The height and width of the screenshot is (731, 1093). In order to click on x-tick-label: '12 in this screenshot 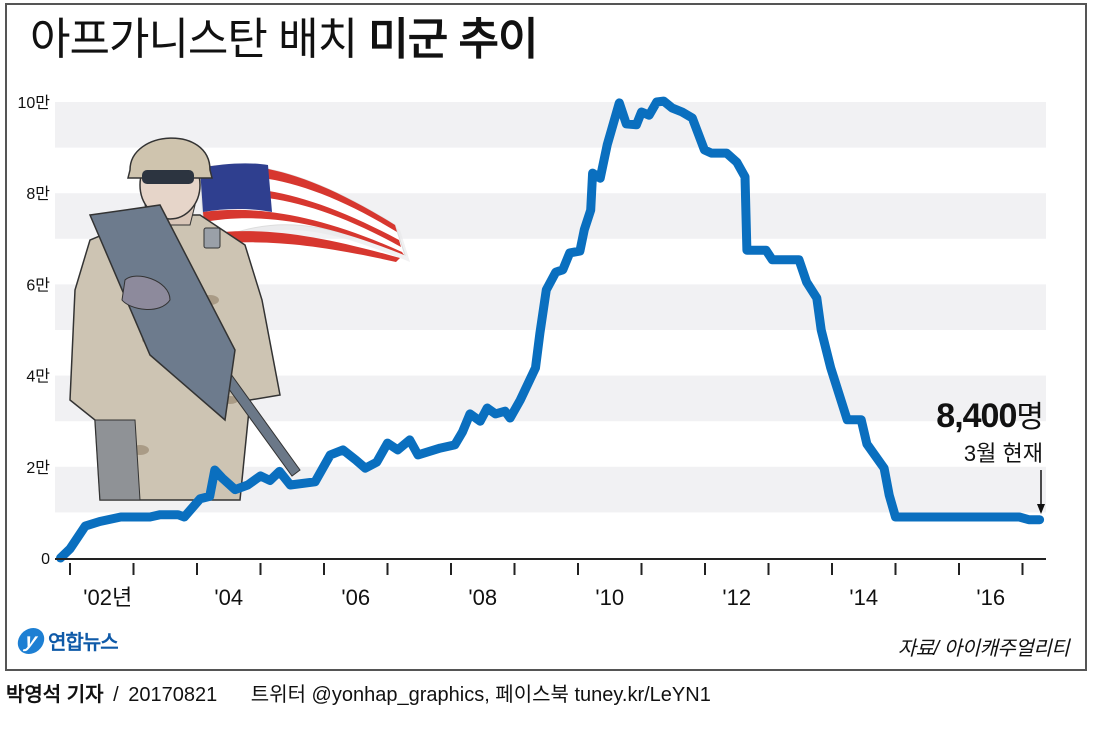, I will do `click(736, 597)`.